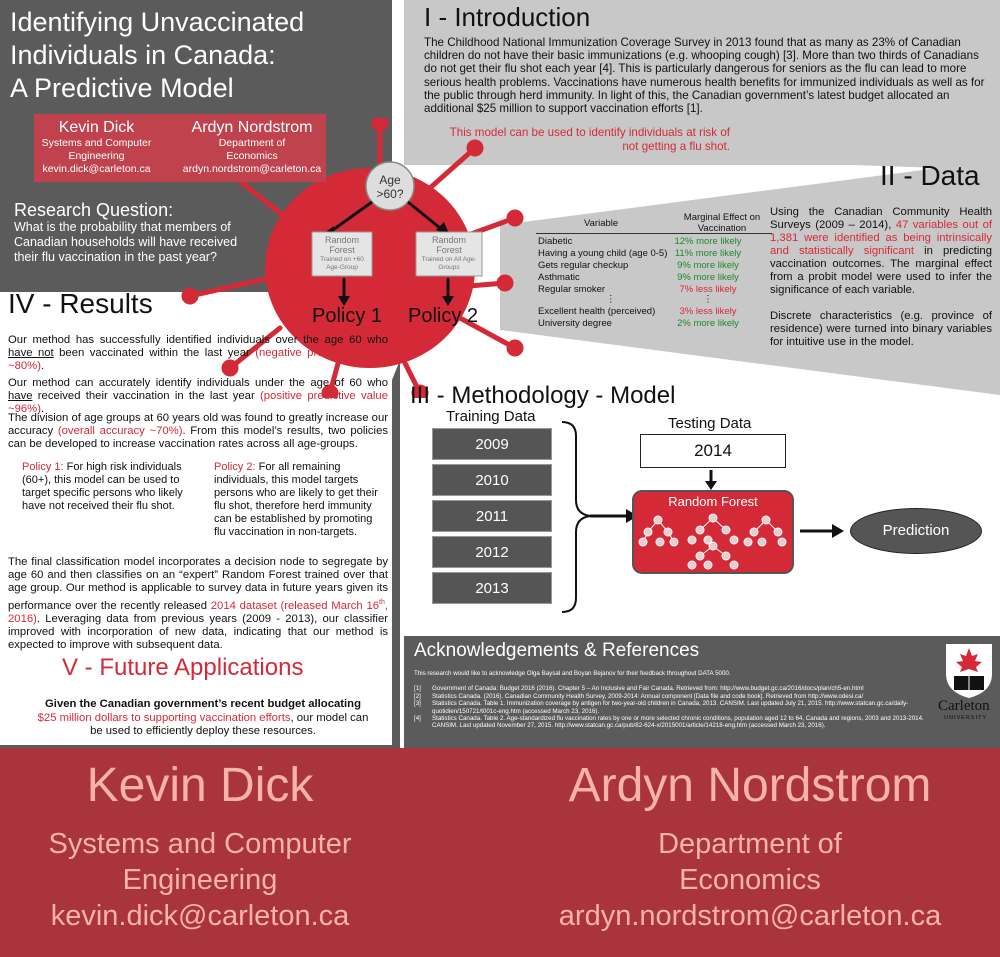  I want to click on footer-author-1-name: Kevin Dick, so click(200, 785).